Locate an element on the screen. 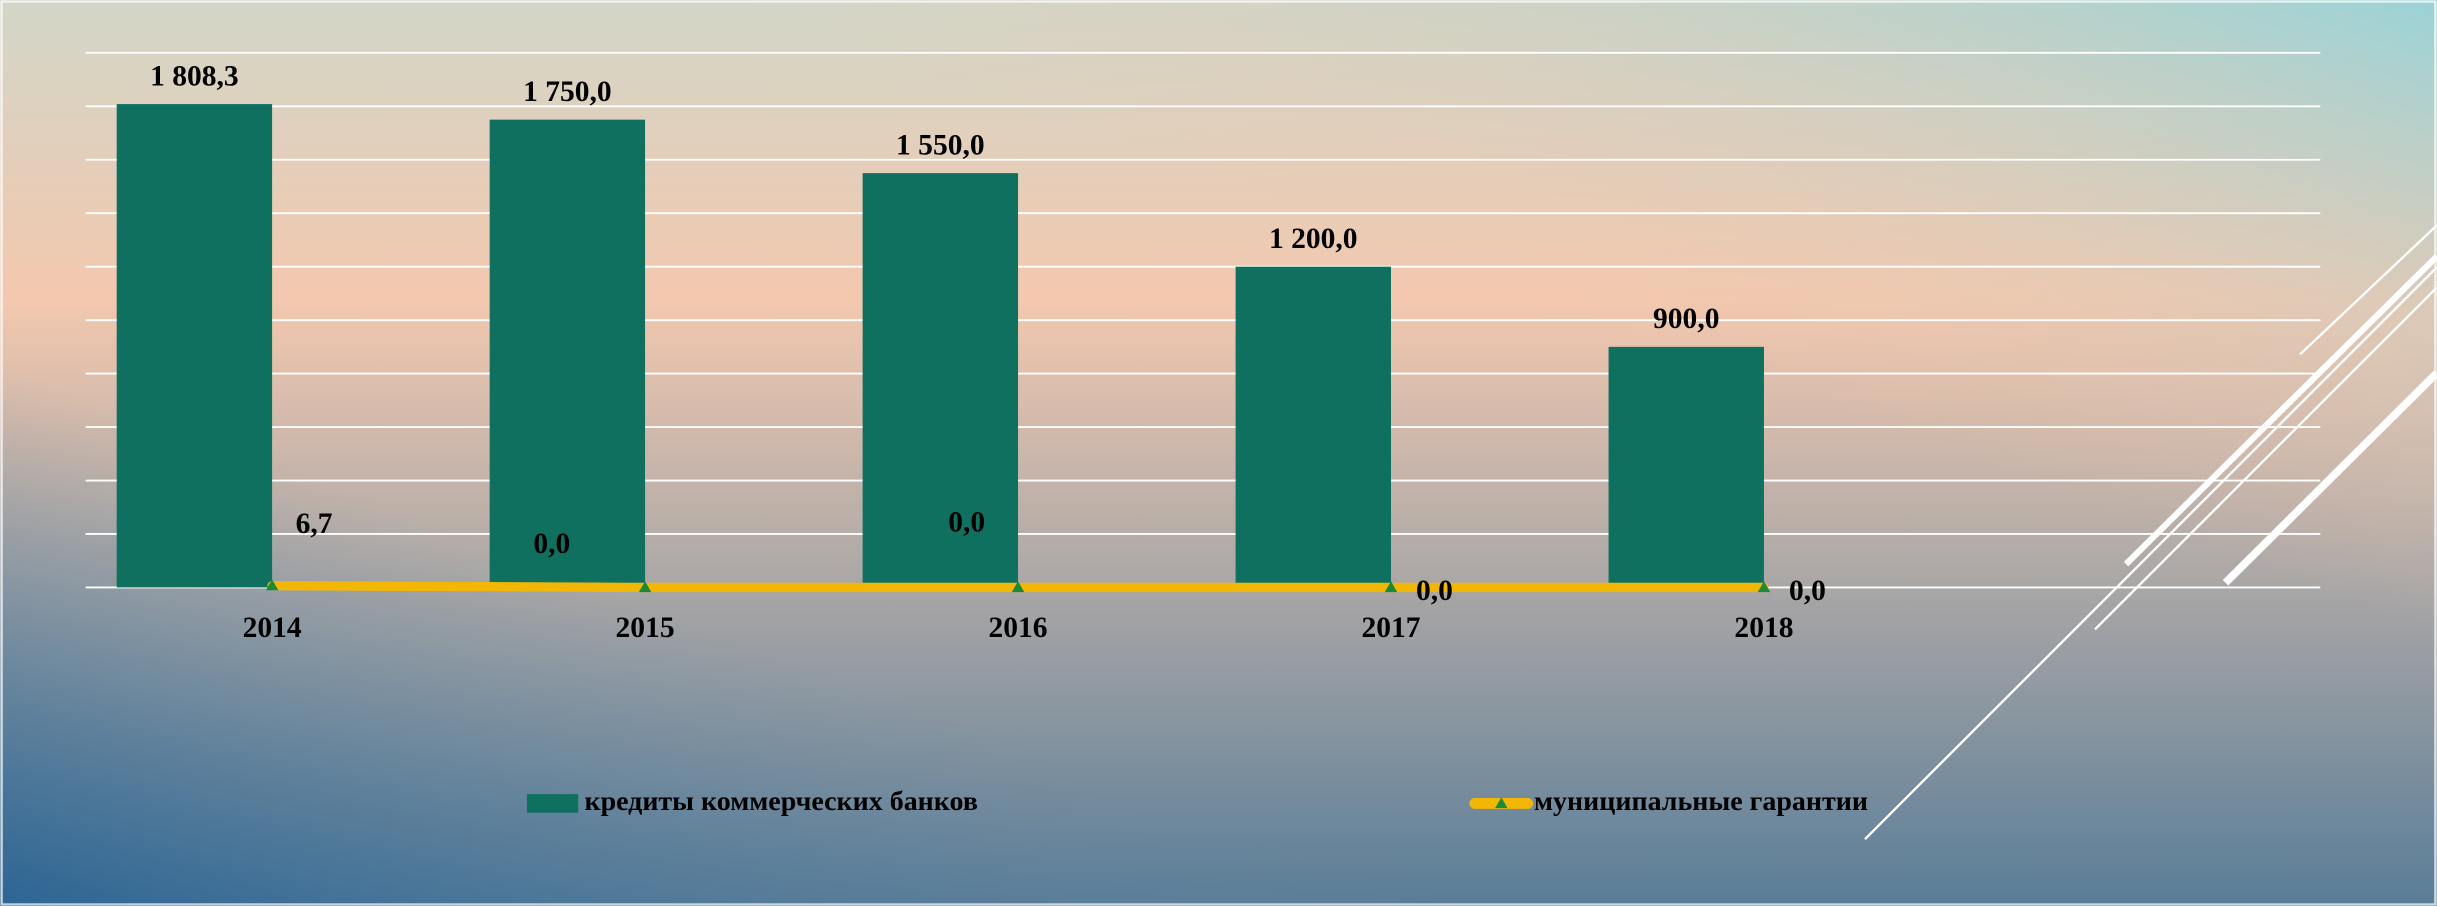 The image size is (2437, 906). x-tick-label: 2017 is located at coordinates (1390, 628).